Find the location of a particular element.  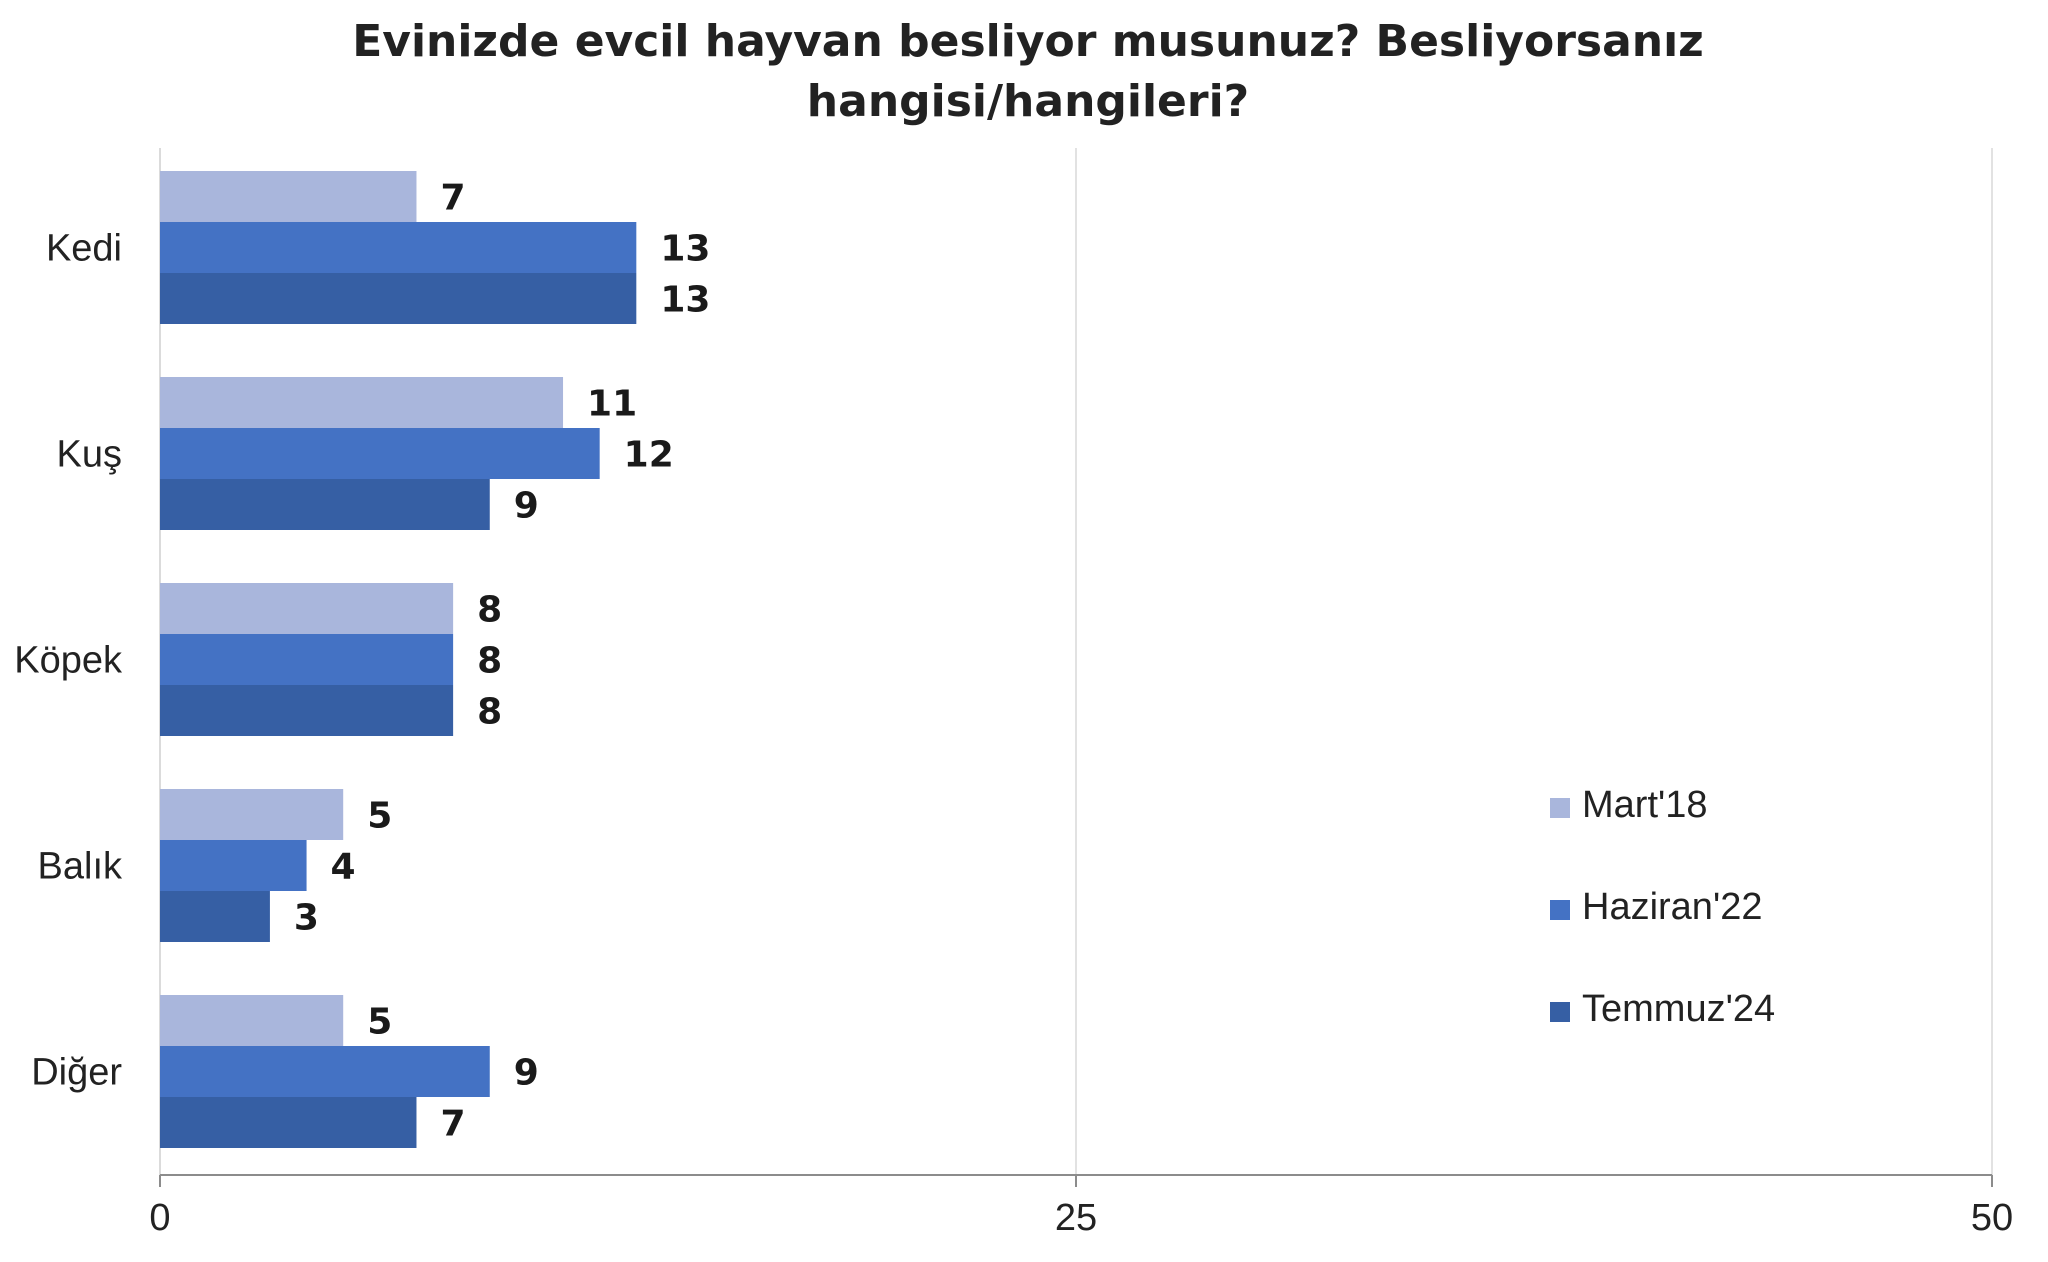

bar-balık-2 is located at coordinates (233, 865).